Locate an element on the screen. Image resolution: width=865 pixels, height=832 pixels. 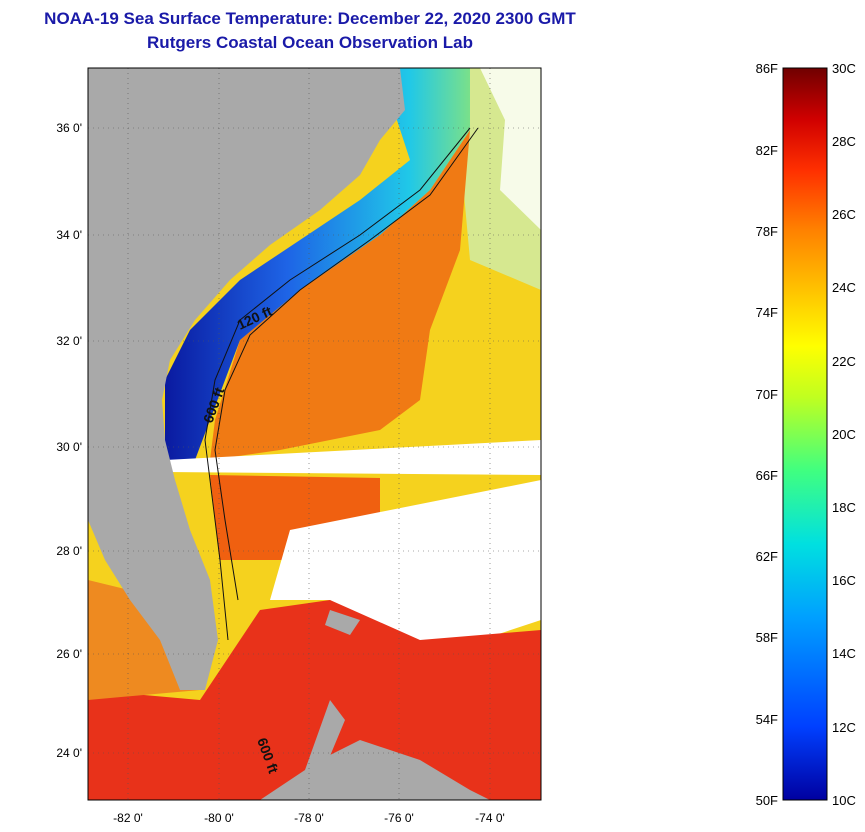
lon-label: -74 0' is located at coordinates (490, 818).